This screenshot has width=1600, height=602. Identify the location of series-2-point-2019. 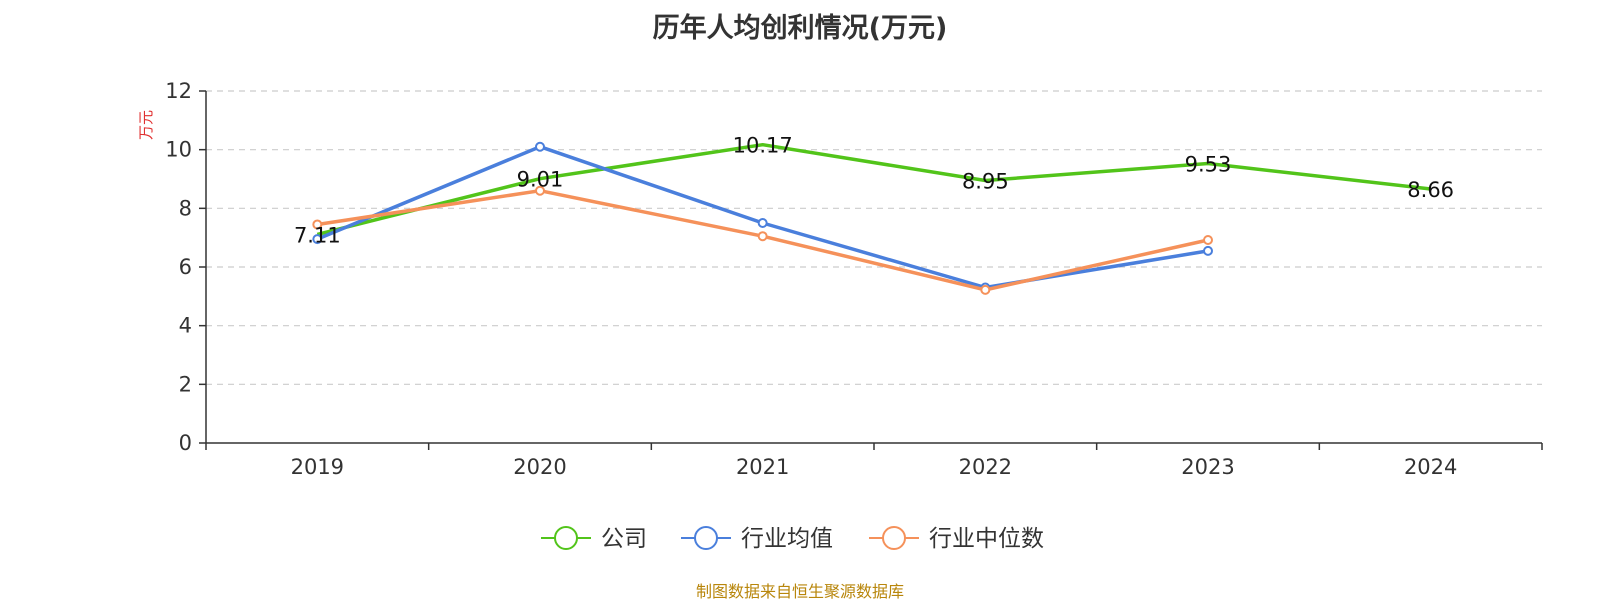
(317, 224).